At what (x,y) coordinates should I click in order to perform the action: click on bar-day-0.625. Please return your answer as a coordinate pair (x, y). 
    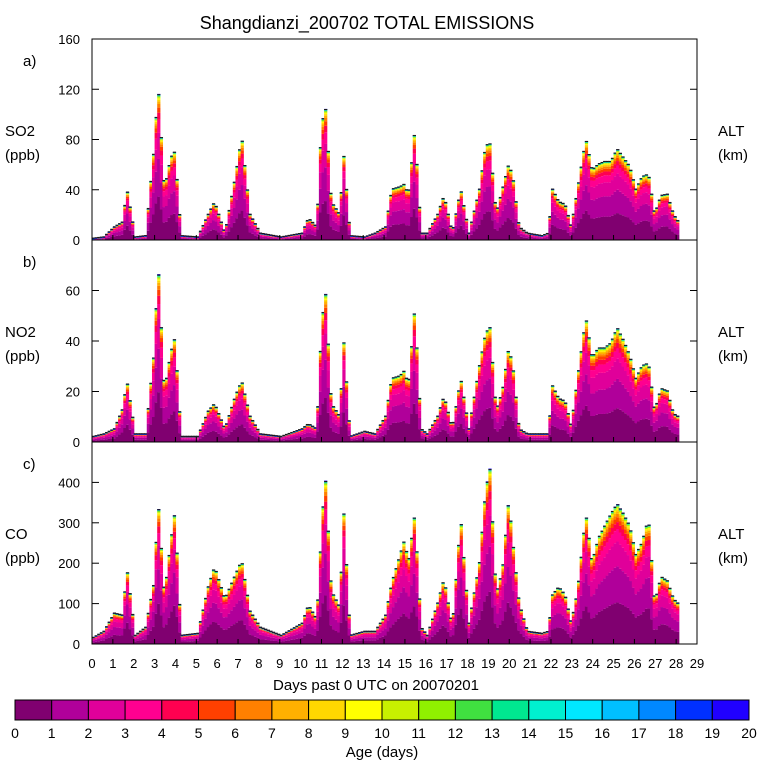
    Looking at the image, I should click on (107, 236).